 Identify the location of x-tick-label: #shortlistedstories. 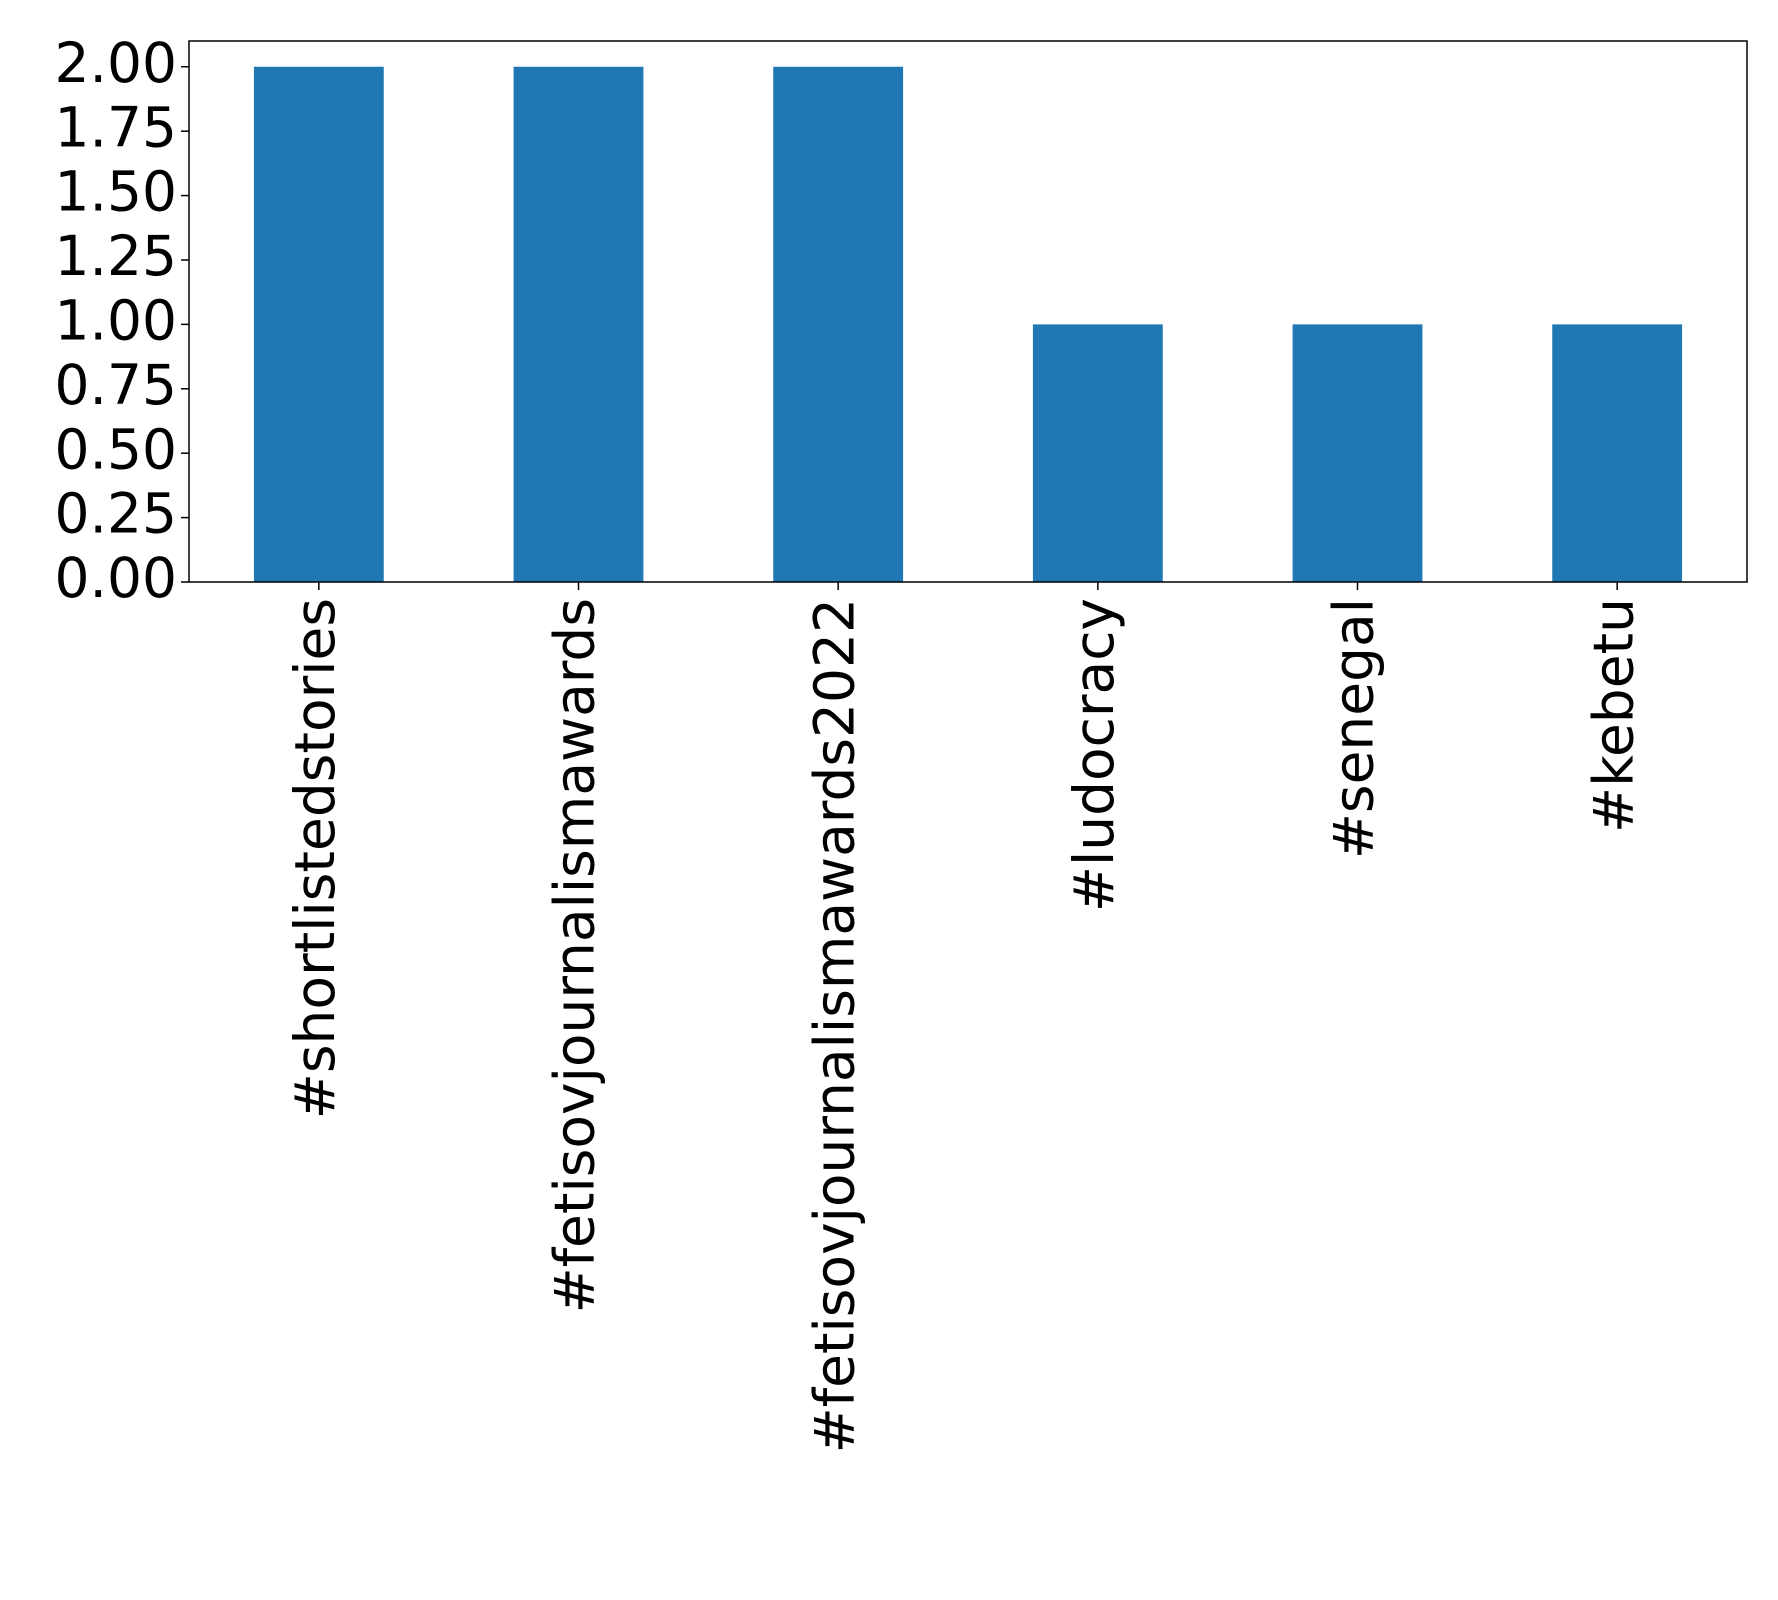
(315, 858).